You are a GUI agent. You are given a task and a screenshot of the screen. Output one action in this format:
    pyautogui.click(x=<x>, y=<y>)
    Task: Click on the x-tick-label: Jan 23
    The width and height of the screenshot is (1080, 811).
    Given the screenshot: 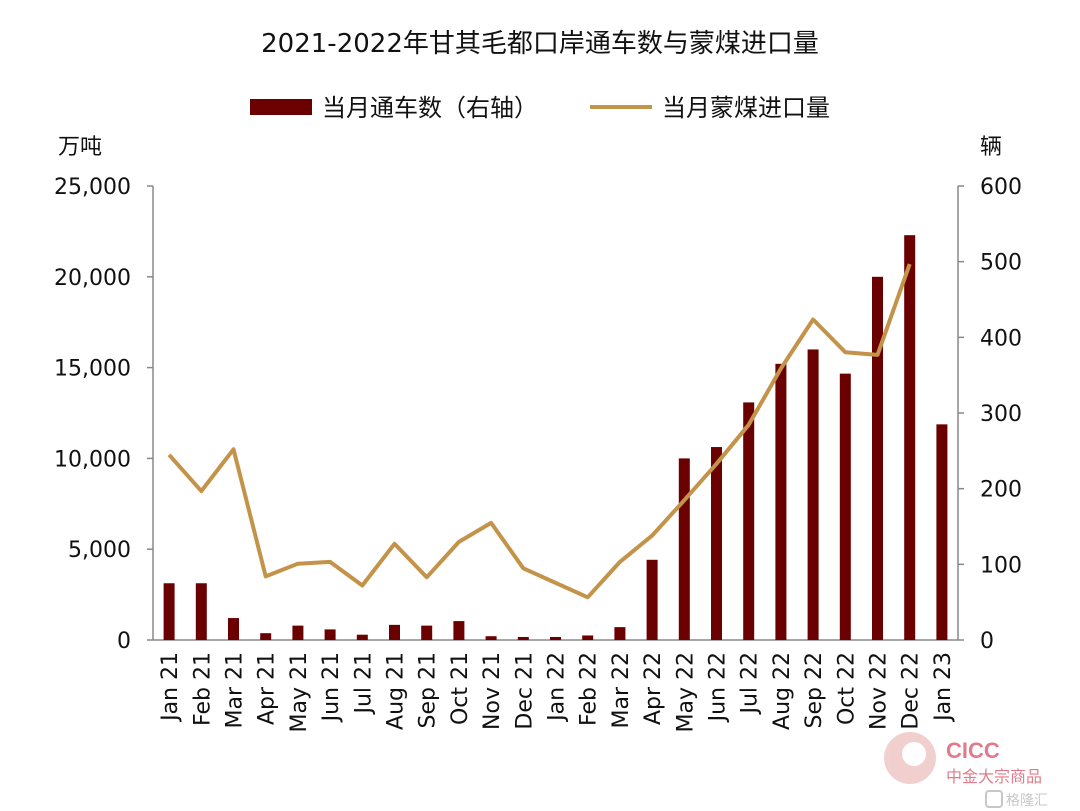 What is the action you would take?
    pyautogui.click(x=943, y=687)
    